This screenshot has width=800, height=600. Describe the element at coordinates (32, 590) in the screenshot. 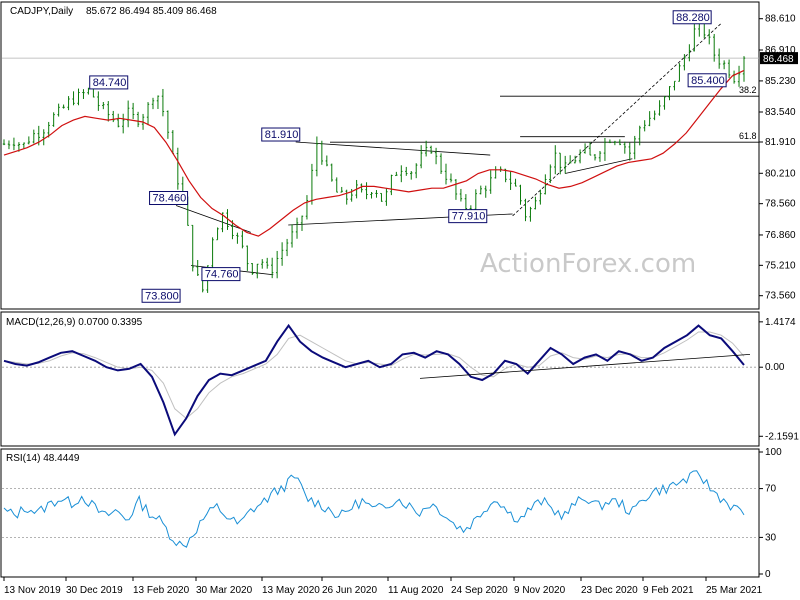

I see `x-tick-label: 13 Nov 2019` at that location.